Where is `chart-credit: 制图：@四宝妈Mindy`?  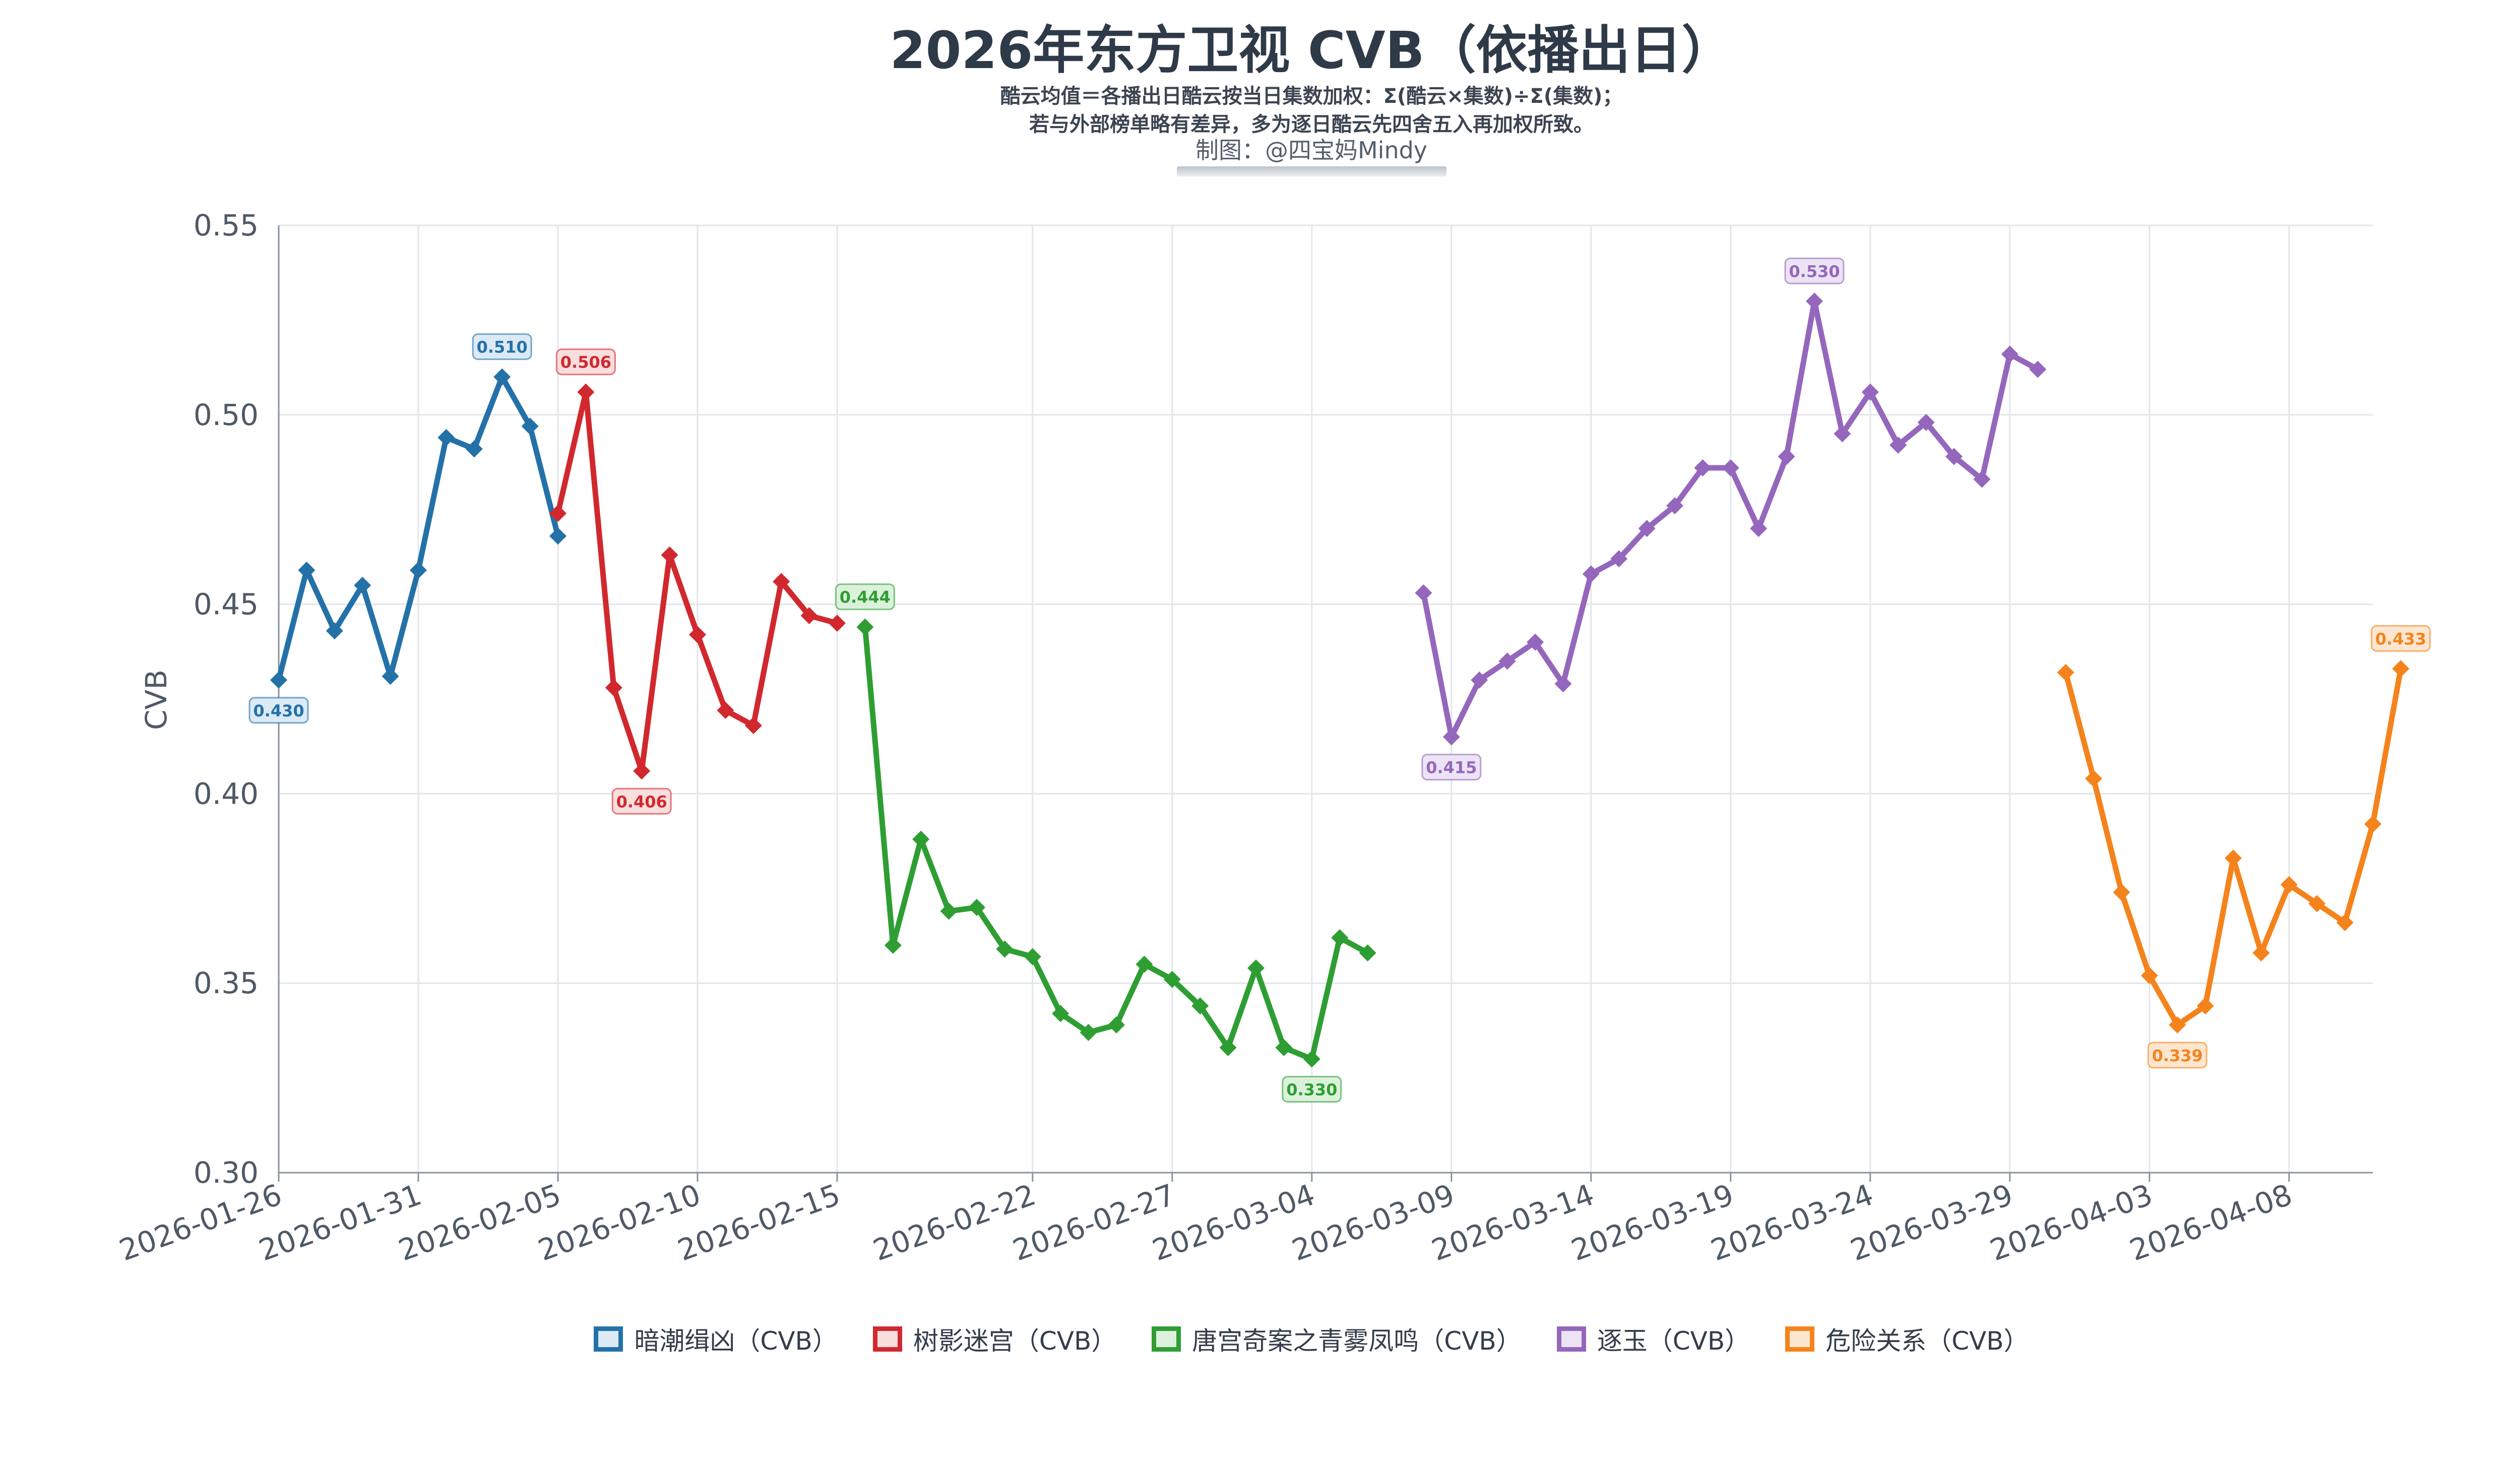
chart-credit: 制图：@四宝妈Mindy is located at coordinates (1311, 150).